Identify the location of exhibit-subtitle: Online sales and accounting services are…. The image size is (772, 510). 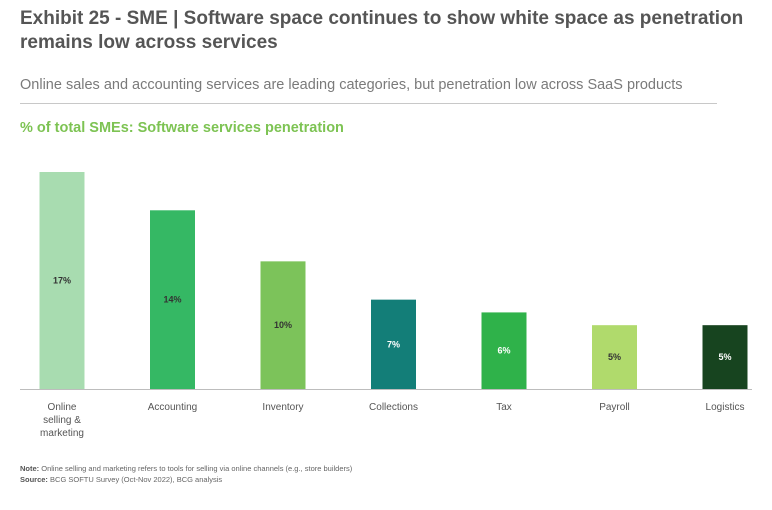
(351, 85).